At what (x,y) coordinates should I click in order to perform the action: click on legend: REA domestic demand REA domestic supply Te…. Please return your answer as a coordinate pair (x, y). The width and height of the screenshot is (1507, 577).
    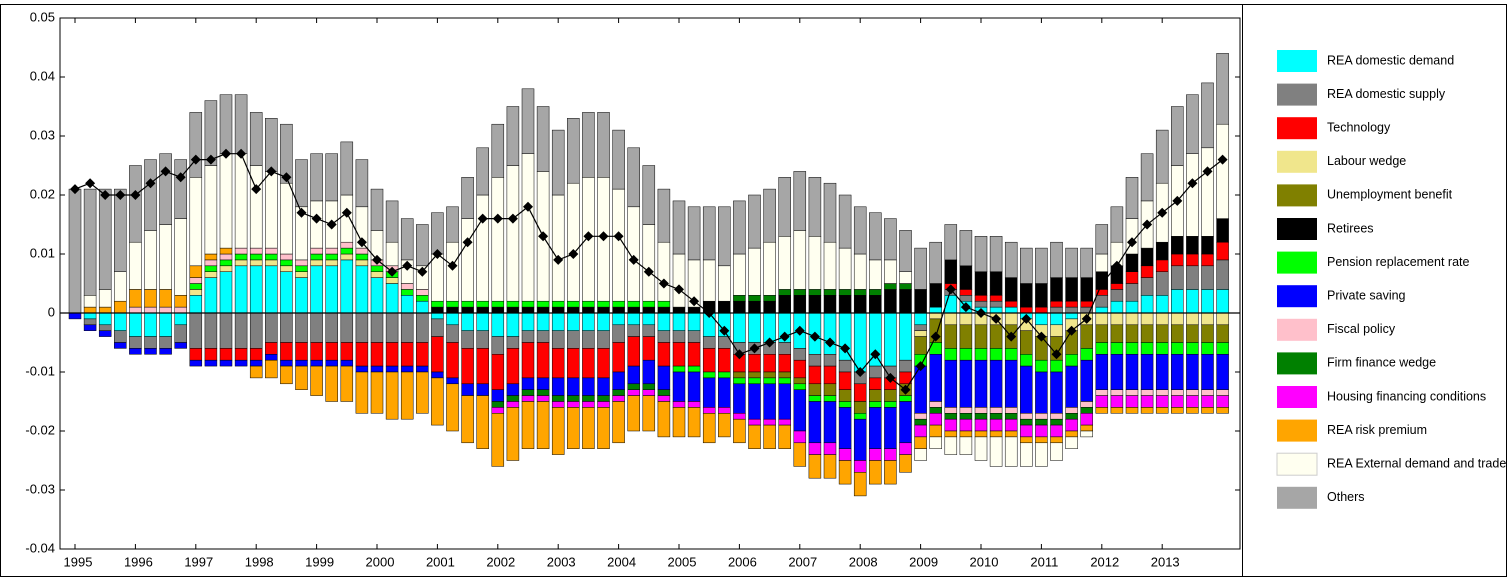
    Looking at the image, I should click on (1391, 279).